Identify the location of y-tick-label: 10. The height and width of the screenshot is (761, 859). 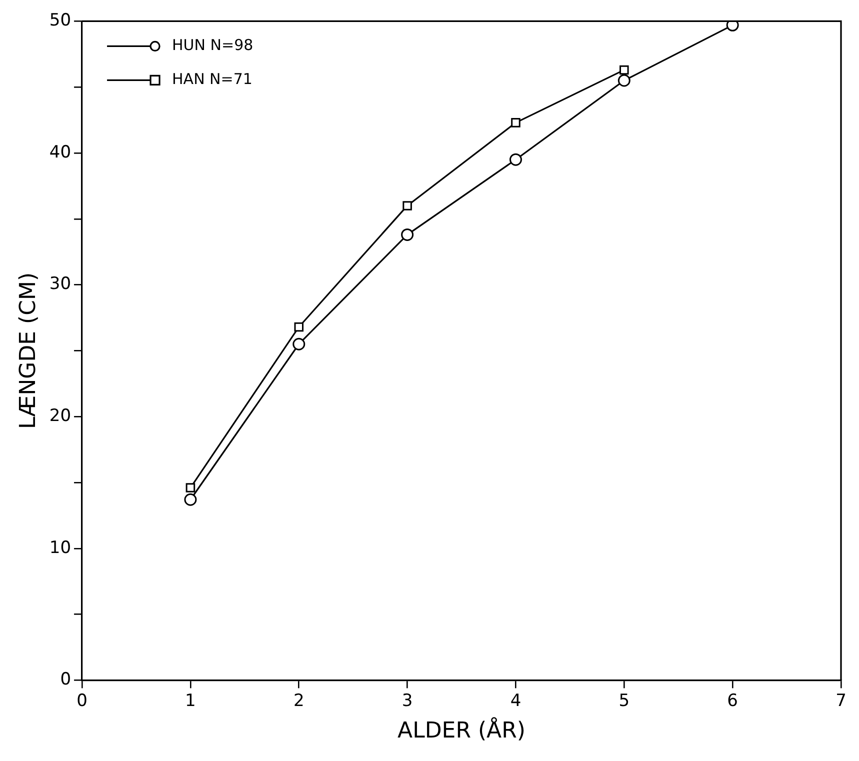
(60, 548).